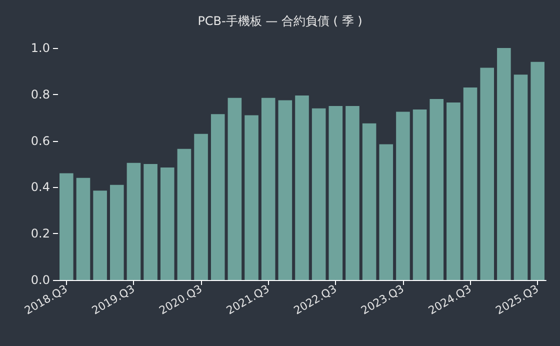 The height and width of the screenshot is (346, 560). Describe the element at coordinates (40, 233) in the screenshot. I see `y-tick-label: 0.2` at that location.